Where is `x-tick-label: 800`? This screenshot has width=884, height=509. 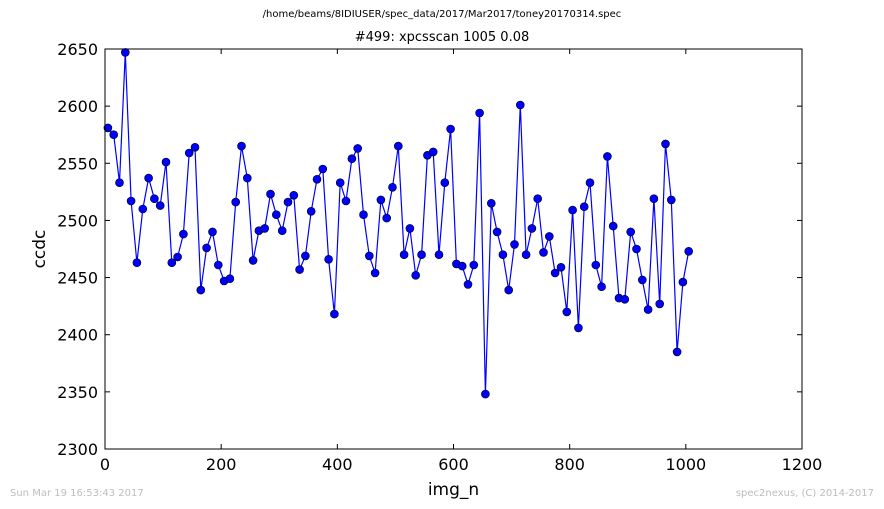 x-tick-label: 800 is located at coordinates (569, 464).